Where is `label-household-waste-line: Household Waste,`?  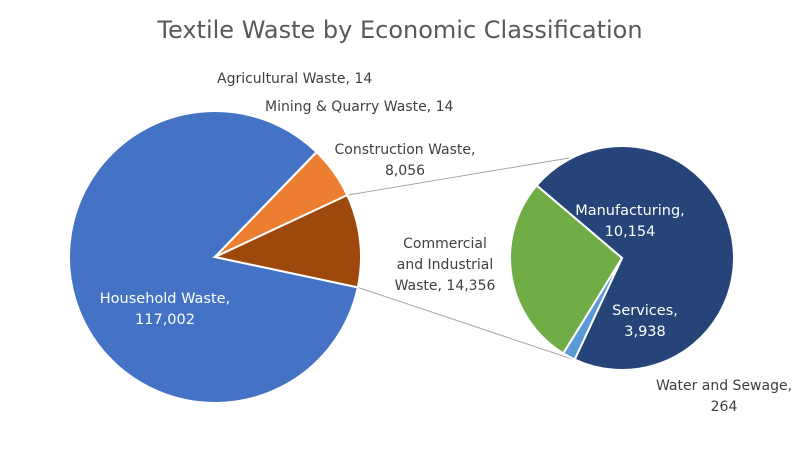 label-household-waste-line: Household Waste, is located at coordinates (165, 299).